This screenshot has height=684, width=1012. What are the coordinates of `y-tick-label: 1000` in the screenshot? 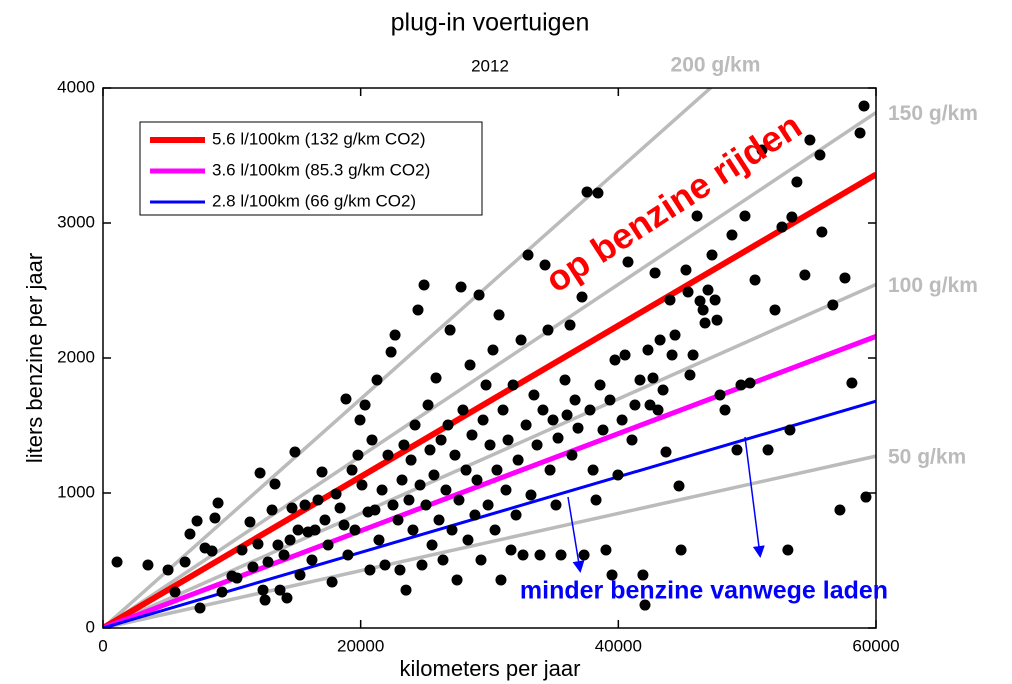 It's located at (76, 491).